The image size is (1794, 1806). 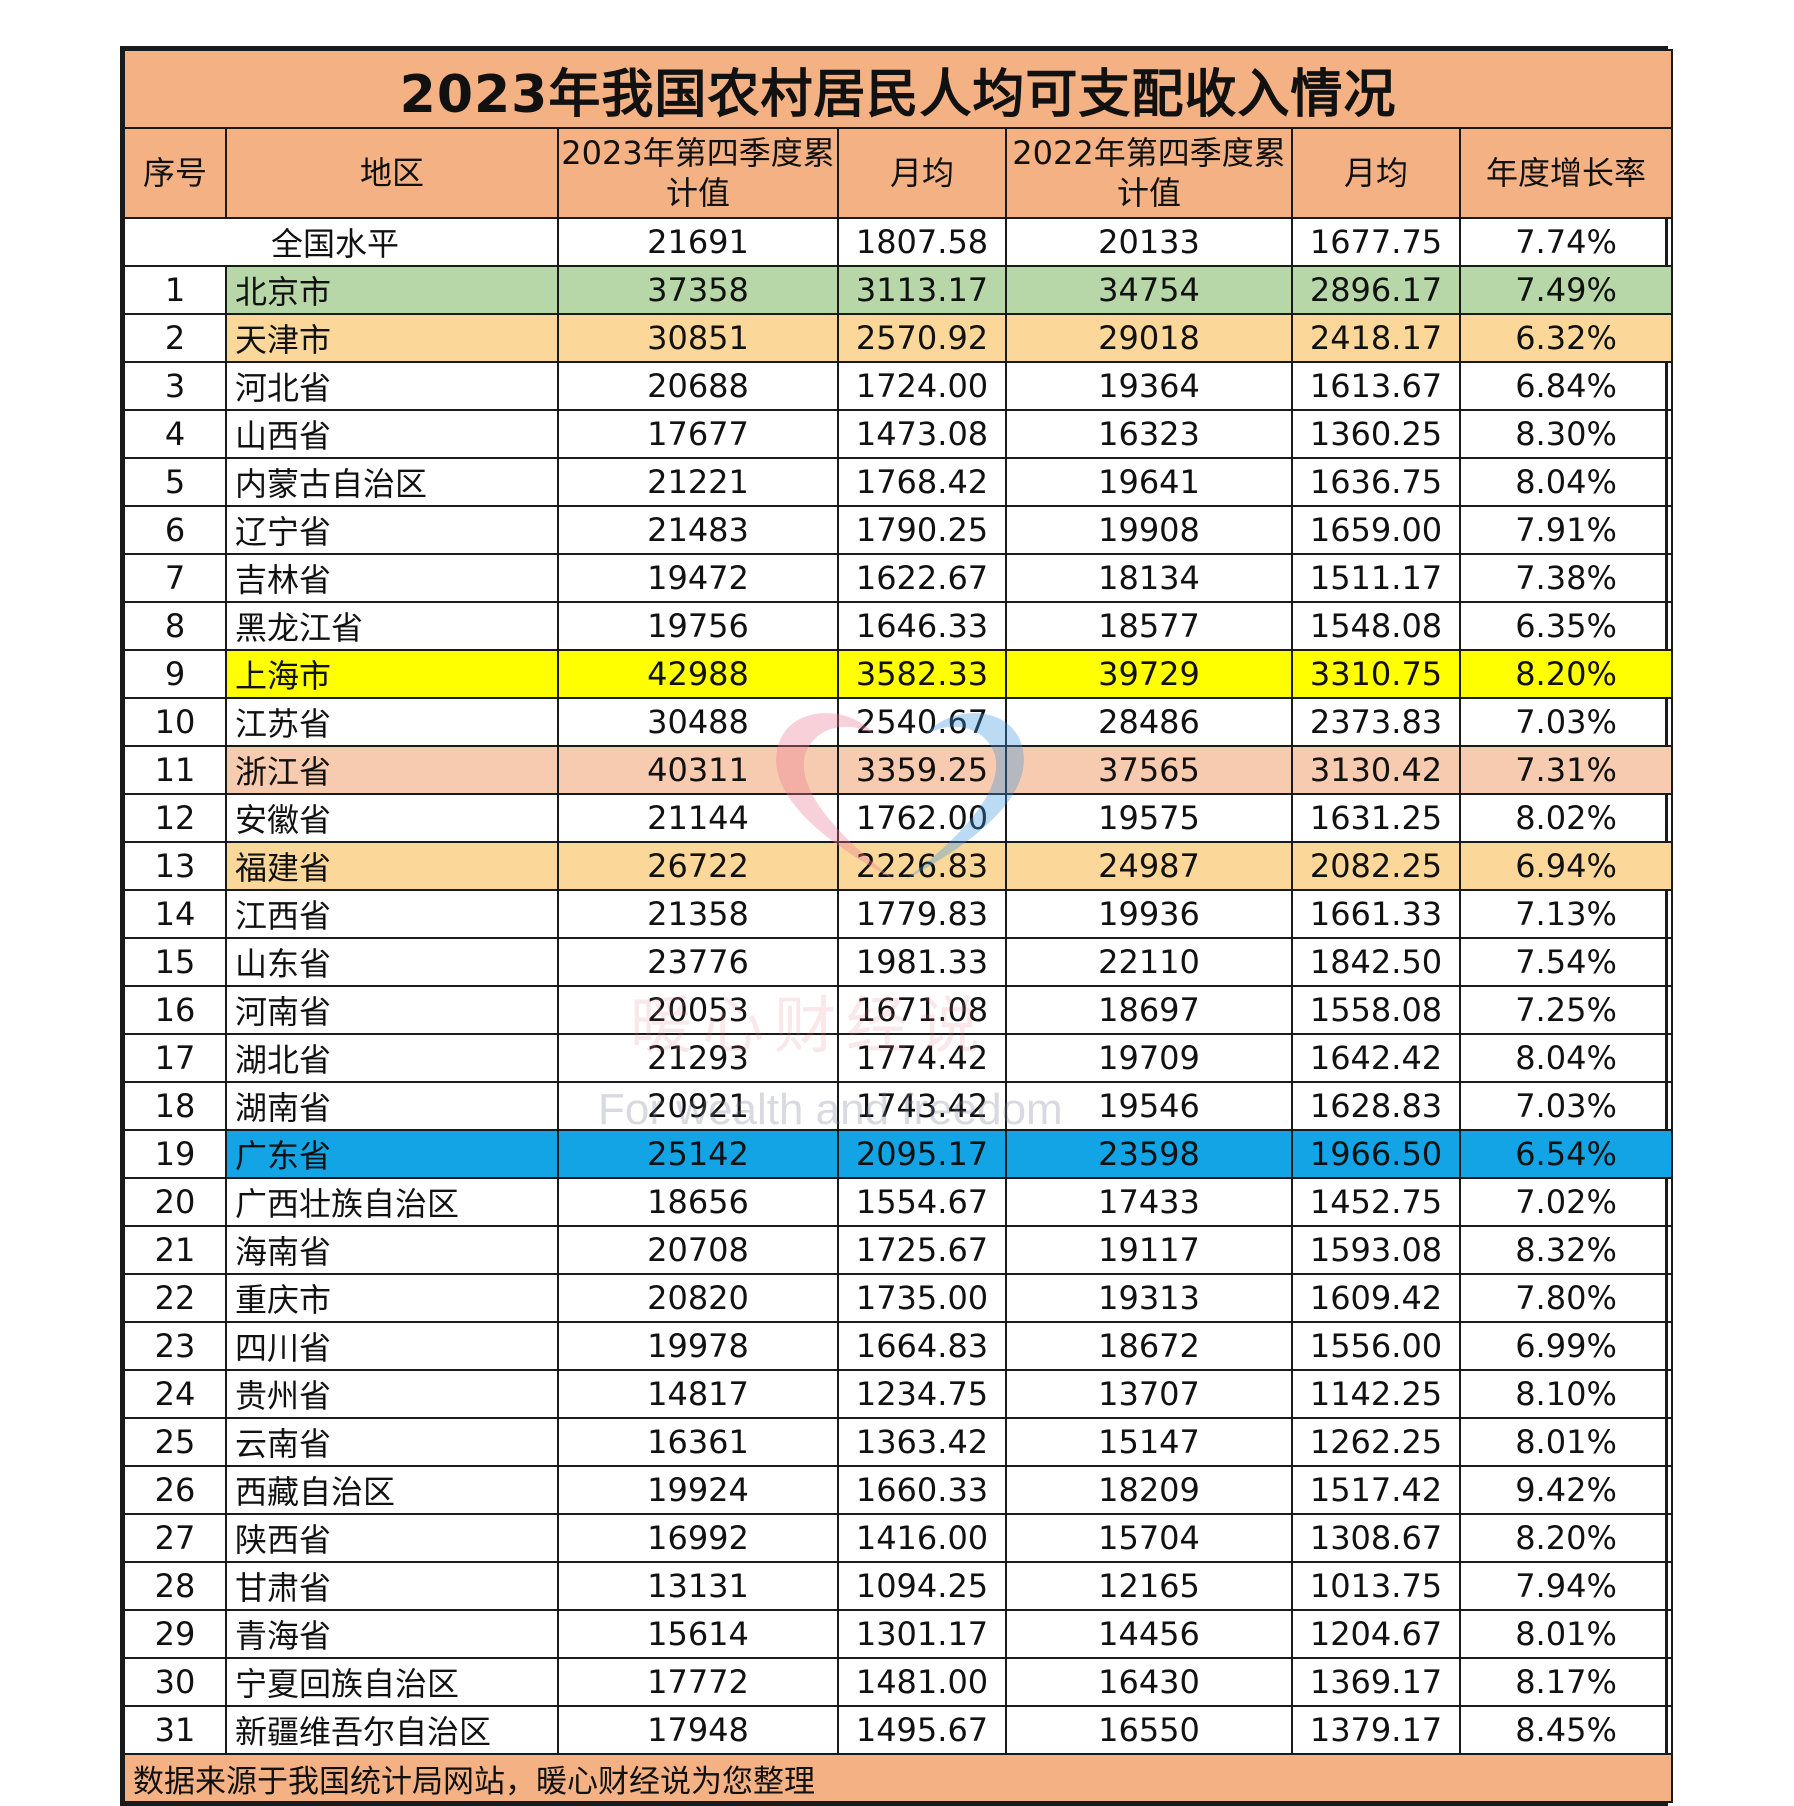 What do you see at coordinates (922, 1442) in the screenshot?
I see `row-2023-monthly: 1363.42` at bounding box center [922, 1442].